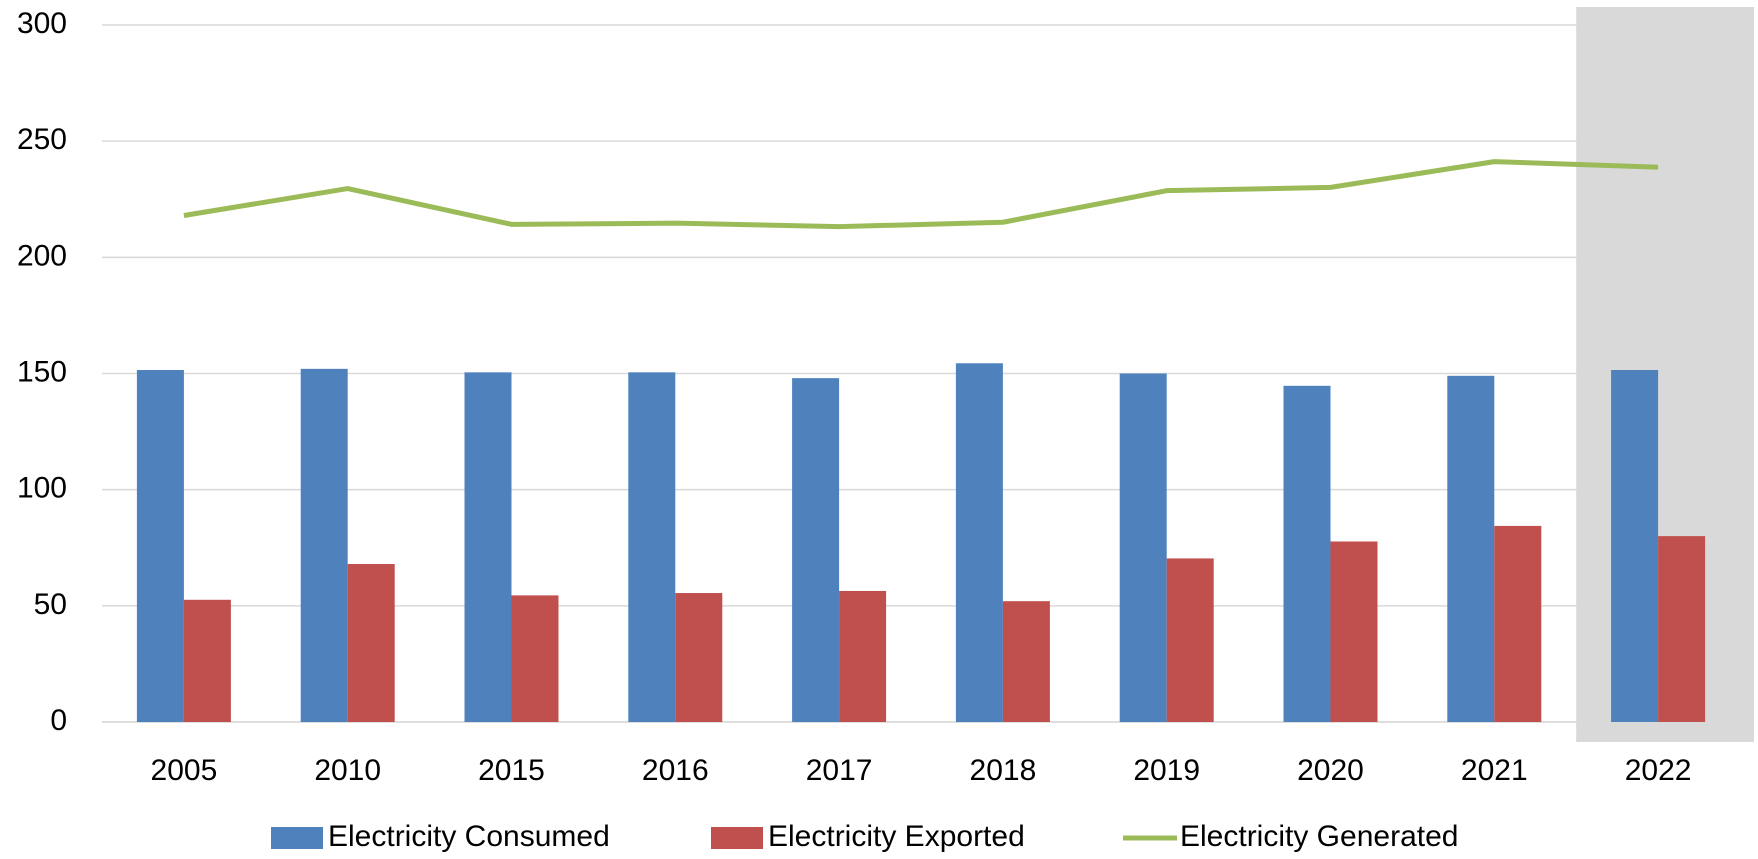 This screenshot has height=859, width=1758. What do you see at coordinates (42, 371) in the screenshot?
I see `y-tick-label: 150` at bounding box center [42, 371].